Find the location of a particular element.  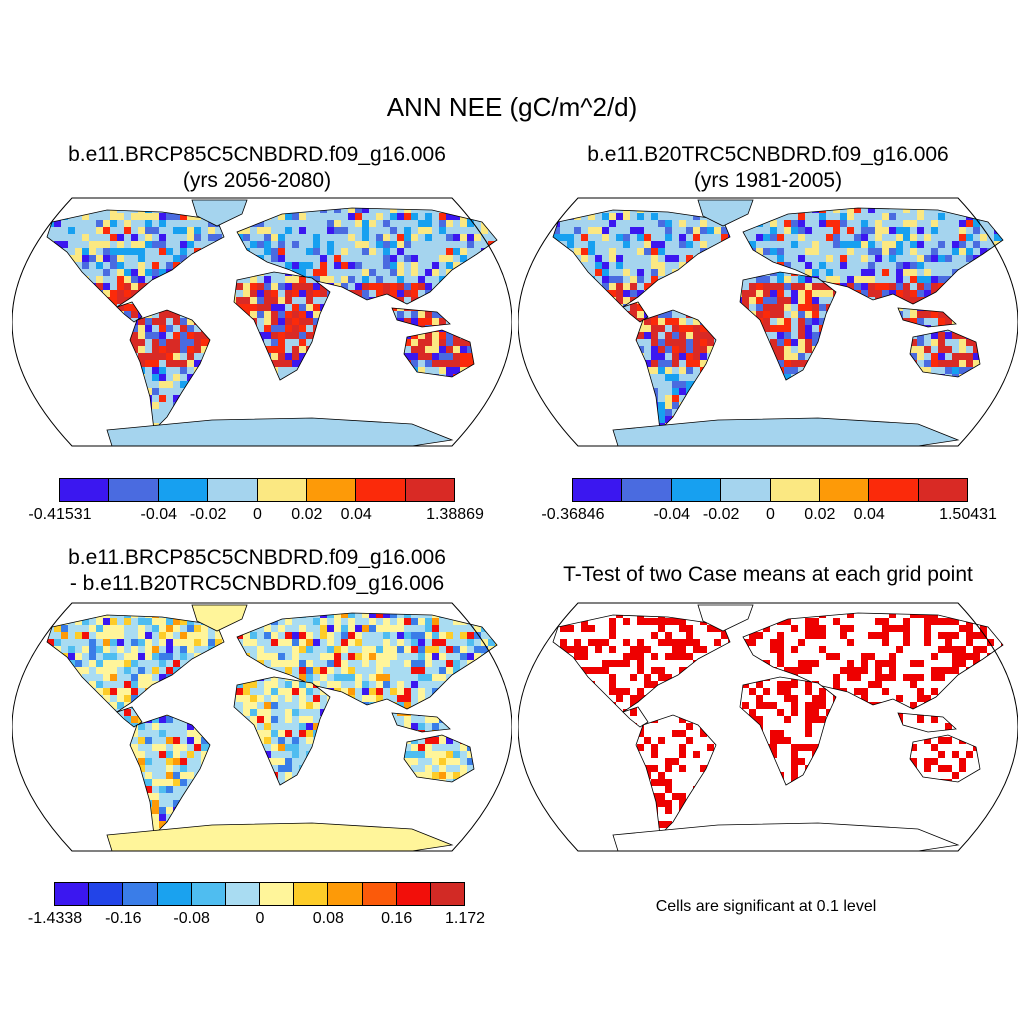

map-panel-difference is located at coordinates (262, 727).